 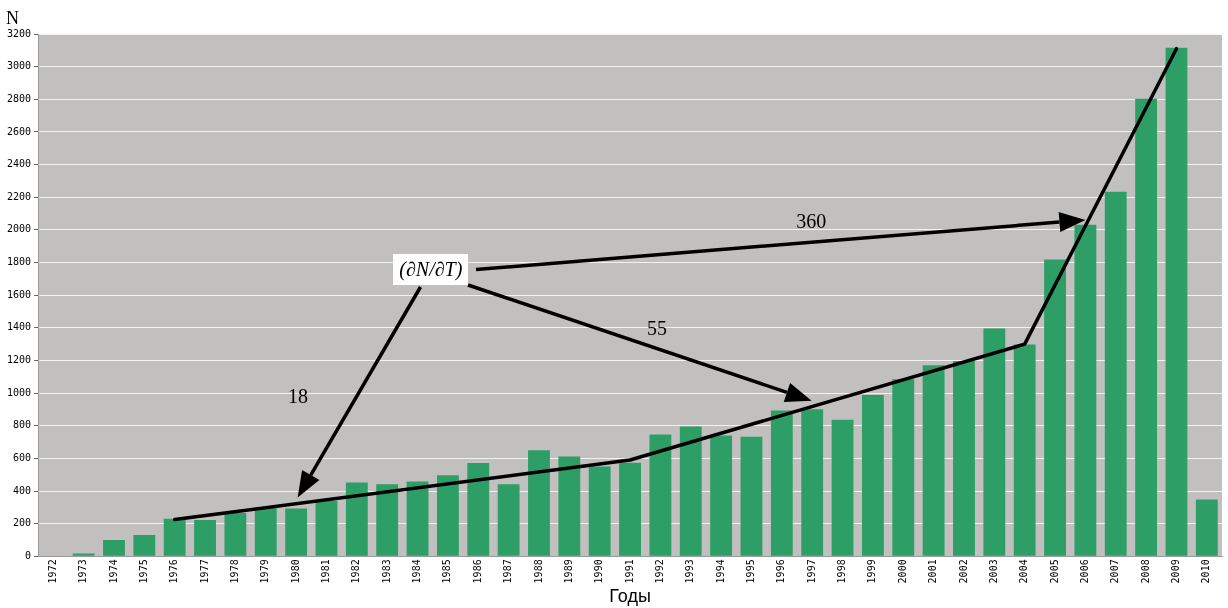 I want to click on y-tick-label: 1400, so click(x=19, y=327).